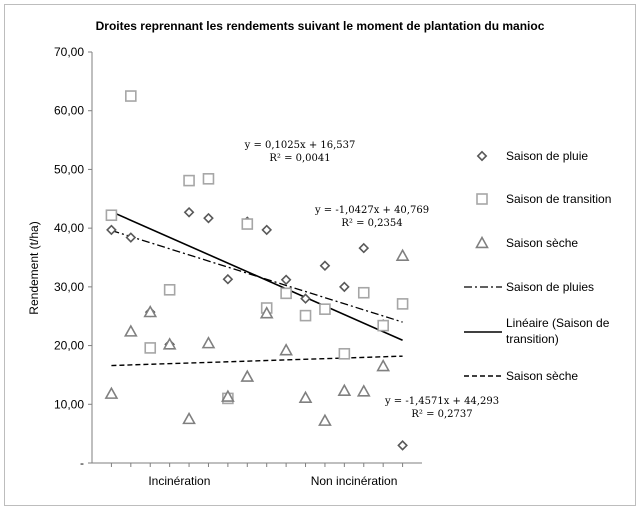  Describe the element at coordinates (82, 463) in the screenshot. I see `y-tick-label: -` at that location.